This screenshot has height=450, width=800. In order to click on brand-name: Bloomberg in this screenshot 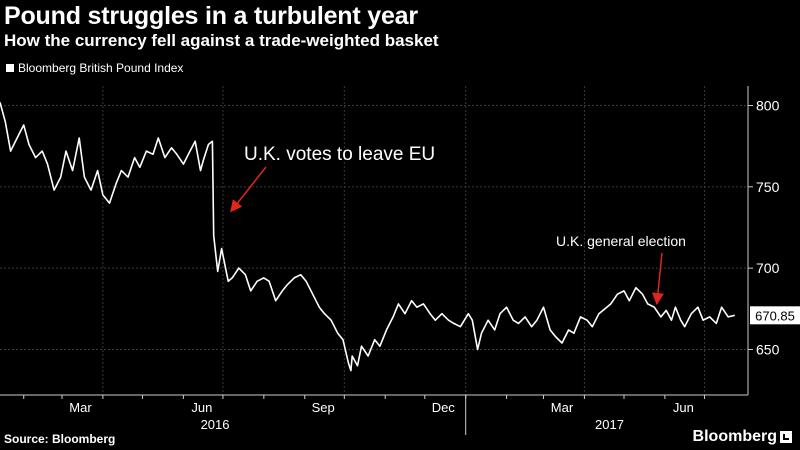, I will do `click(734, 436)`.